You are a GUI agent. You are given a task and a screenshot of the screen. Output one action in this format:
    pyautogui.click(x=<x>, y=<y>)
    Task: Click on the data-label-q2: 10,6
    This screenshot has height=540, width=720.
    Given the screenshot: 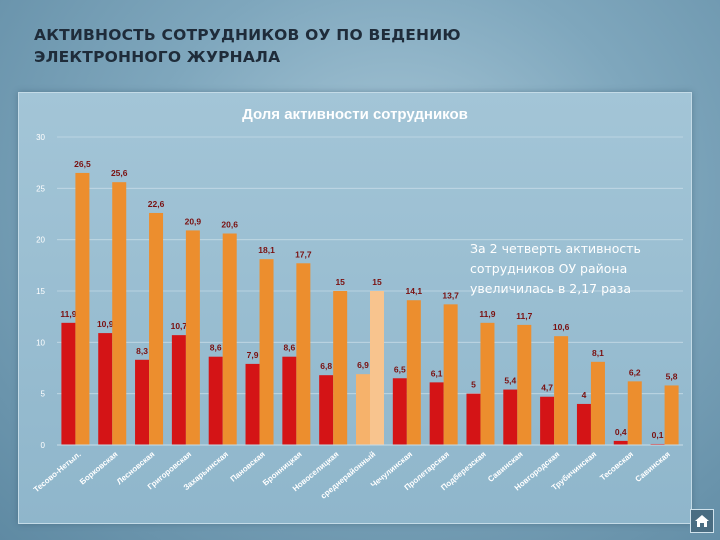 What is the action you would take?
    pyautogui.click(x=561, y=327)
    